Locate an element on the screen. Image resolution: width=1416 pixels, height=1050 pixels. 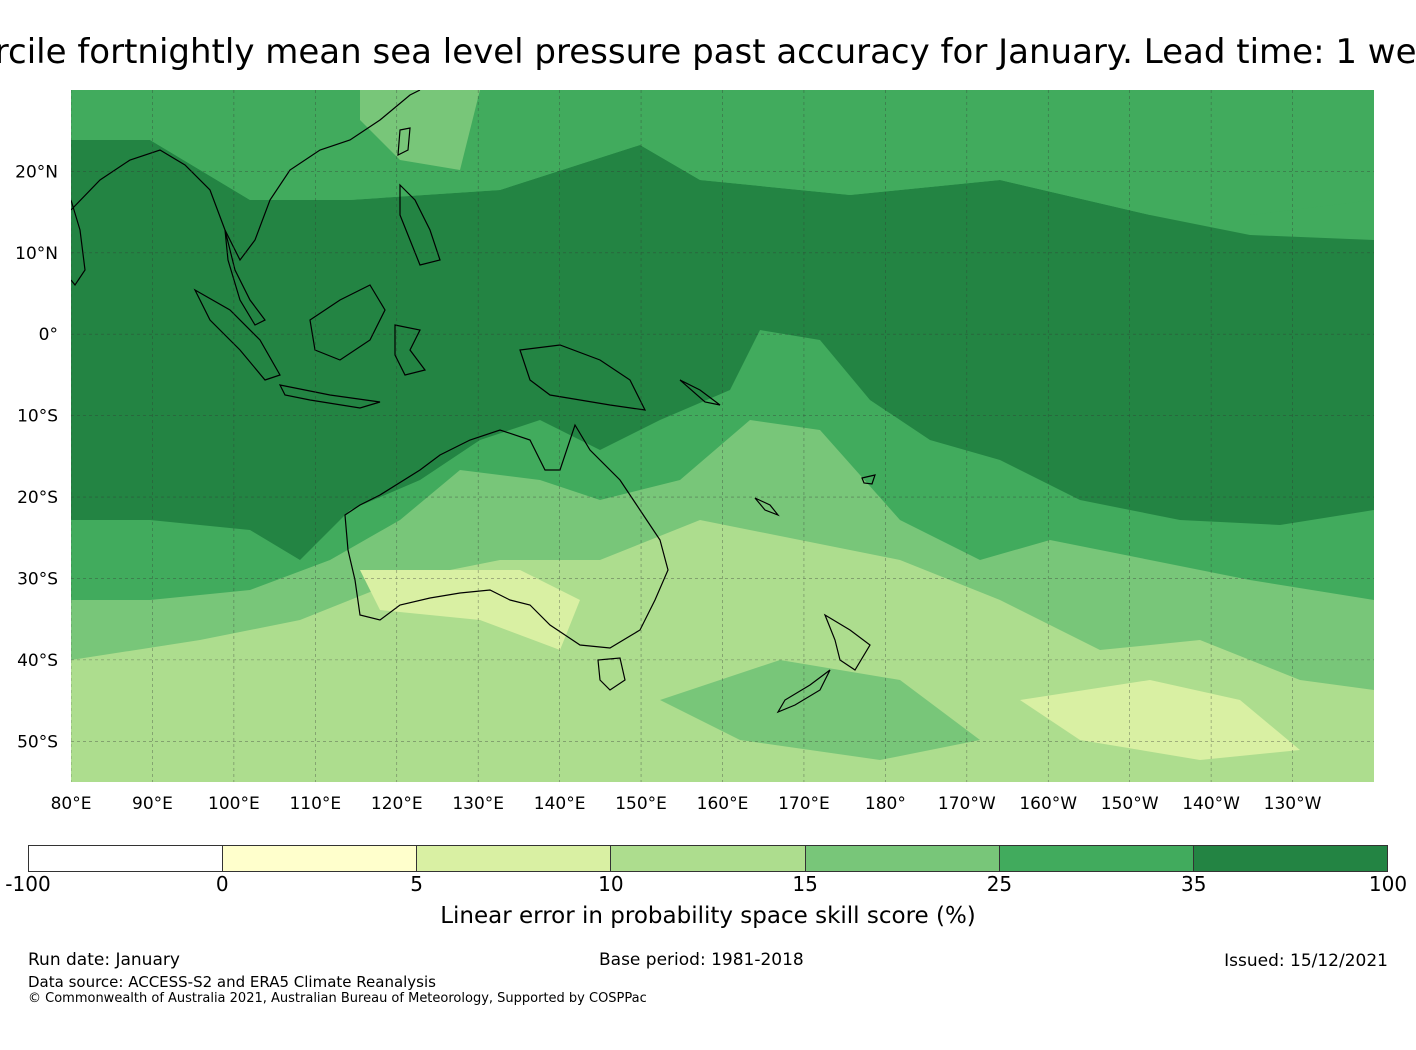
colorbar-tick-label: 0 is located at coordinates (222, 884).